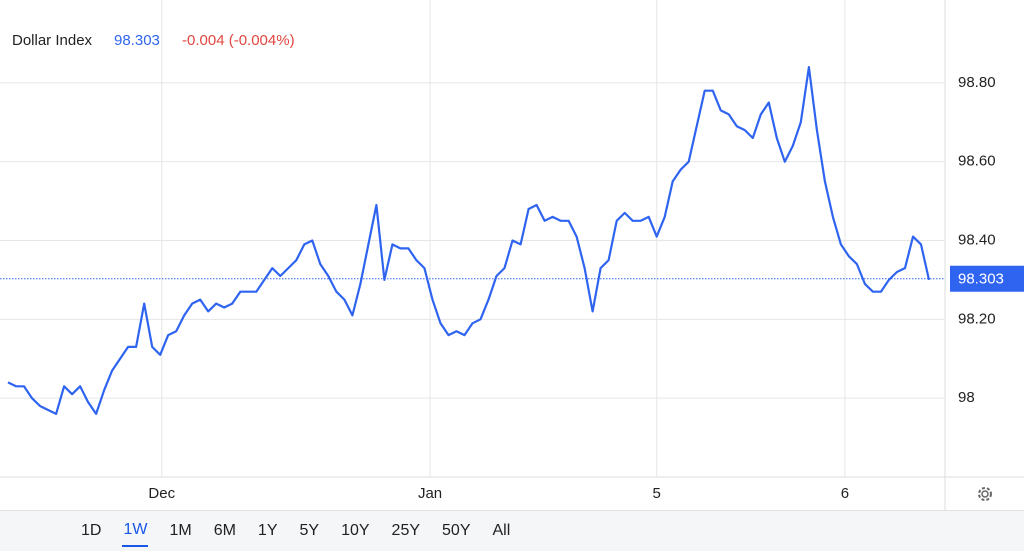 This screenshot has height=551, width=1024. Describe the element at coordinates (135, 531) in the screenshot. I see `range-button: 1W` at that location.